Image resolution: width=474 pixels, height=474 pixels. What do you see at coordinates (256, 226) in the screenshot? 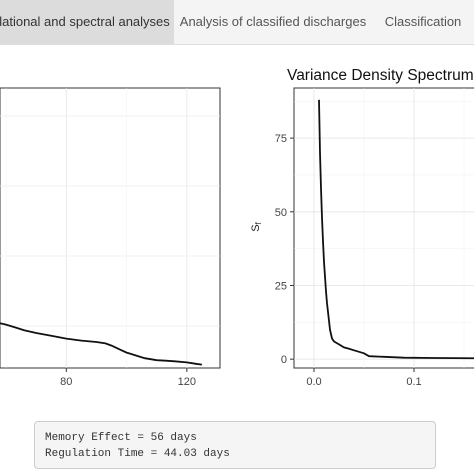
I see `right-y-axis-label: Sf` at bounding box center [256, 226].